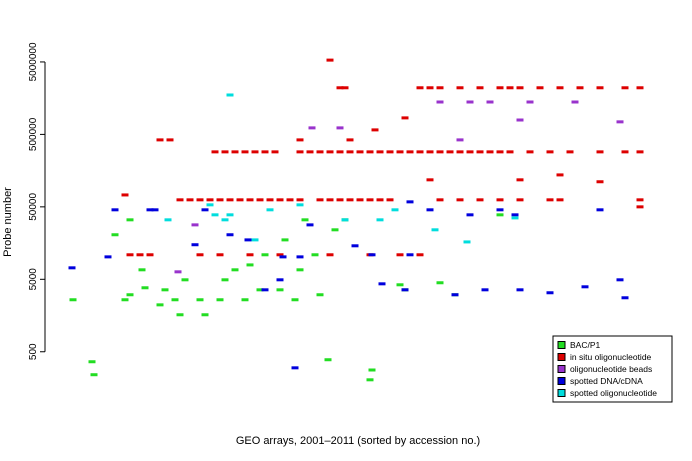 The height and width of the screenshot is (461, 692). I want to click on legend-box, so click(612, 369).